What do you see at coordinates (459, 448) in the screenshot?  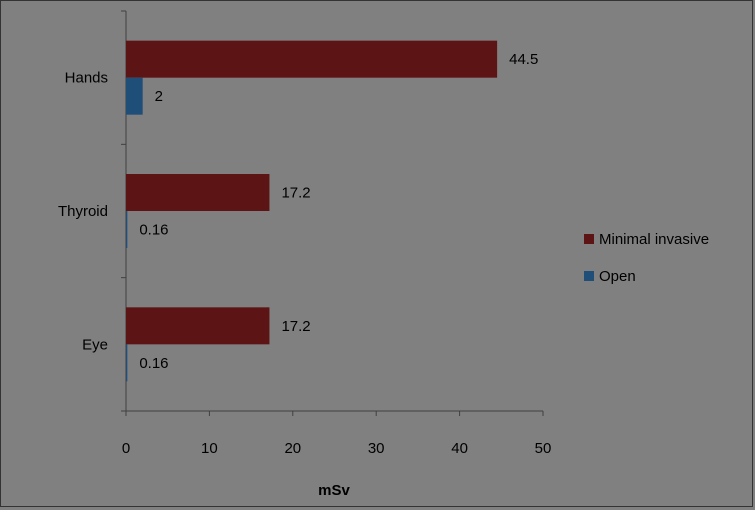 I see `x-tick-label: 40` at bounding box center [459, 448].